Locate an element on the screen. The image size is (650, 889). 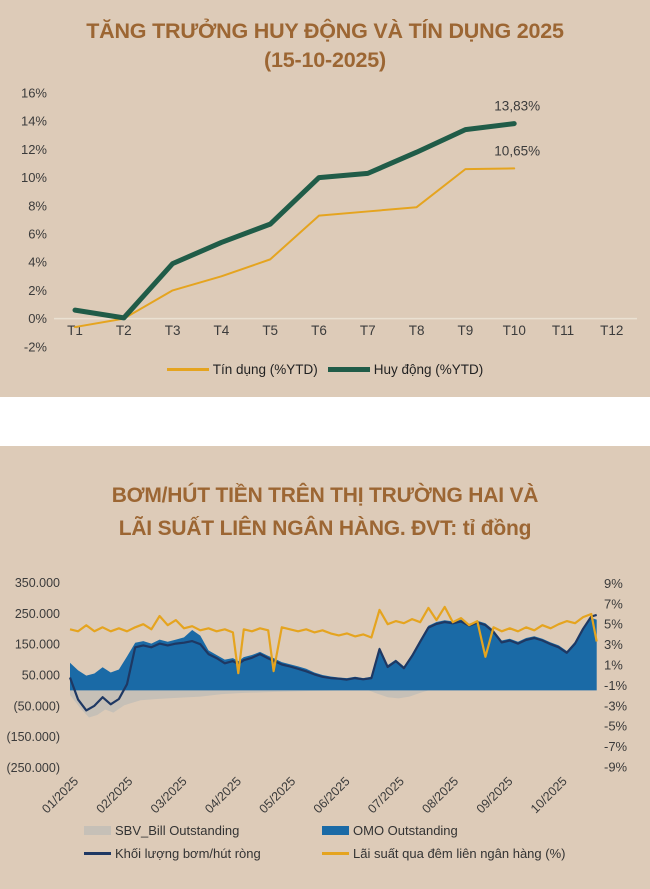
month-tick-label: 08/2025 is located at coordinates (440, 795).